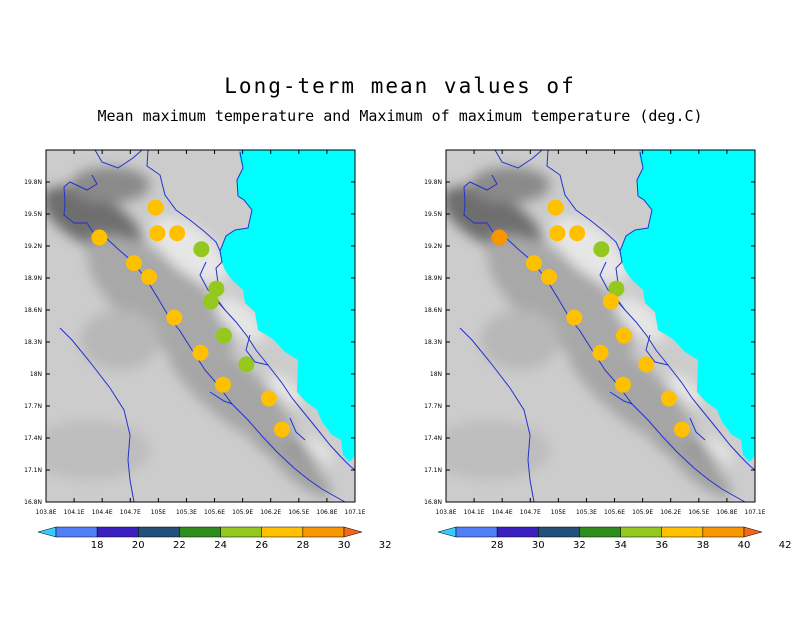 This screenshot has width=800, height=618. Describe the element at coordinates (744, 545) in the screenshot. I see `colorbar-label: 40` at that location.